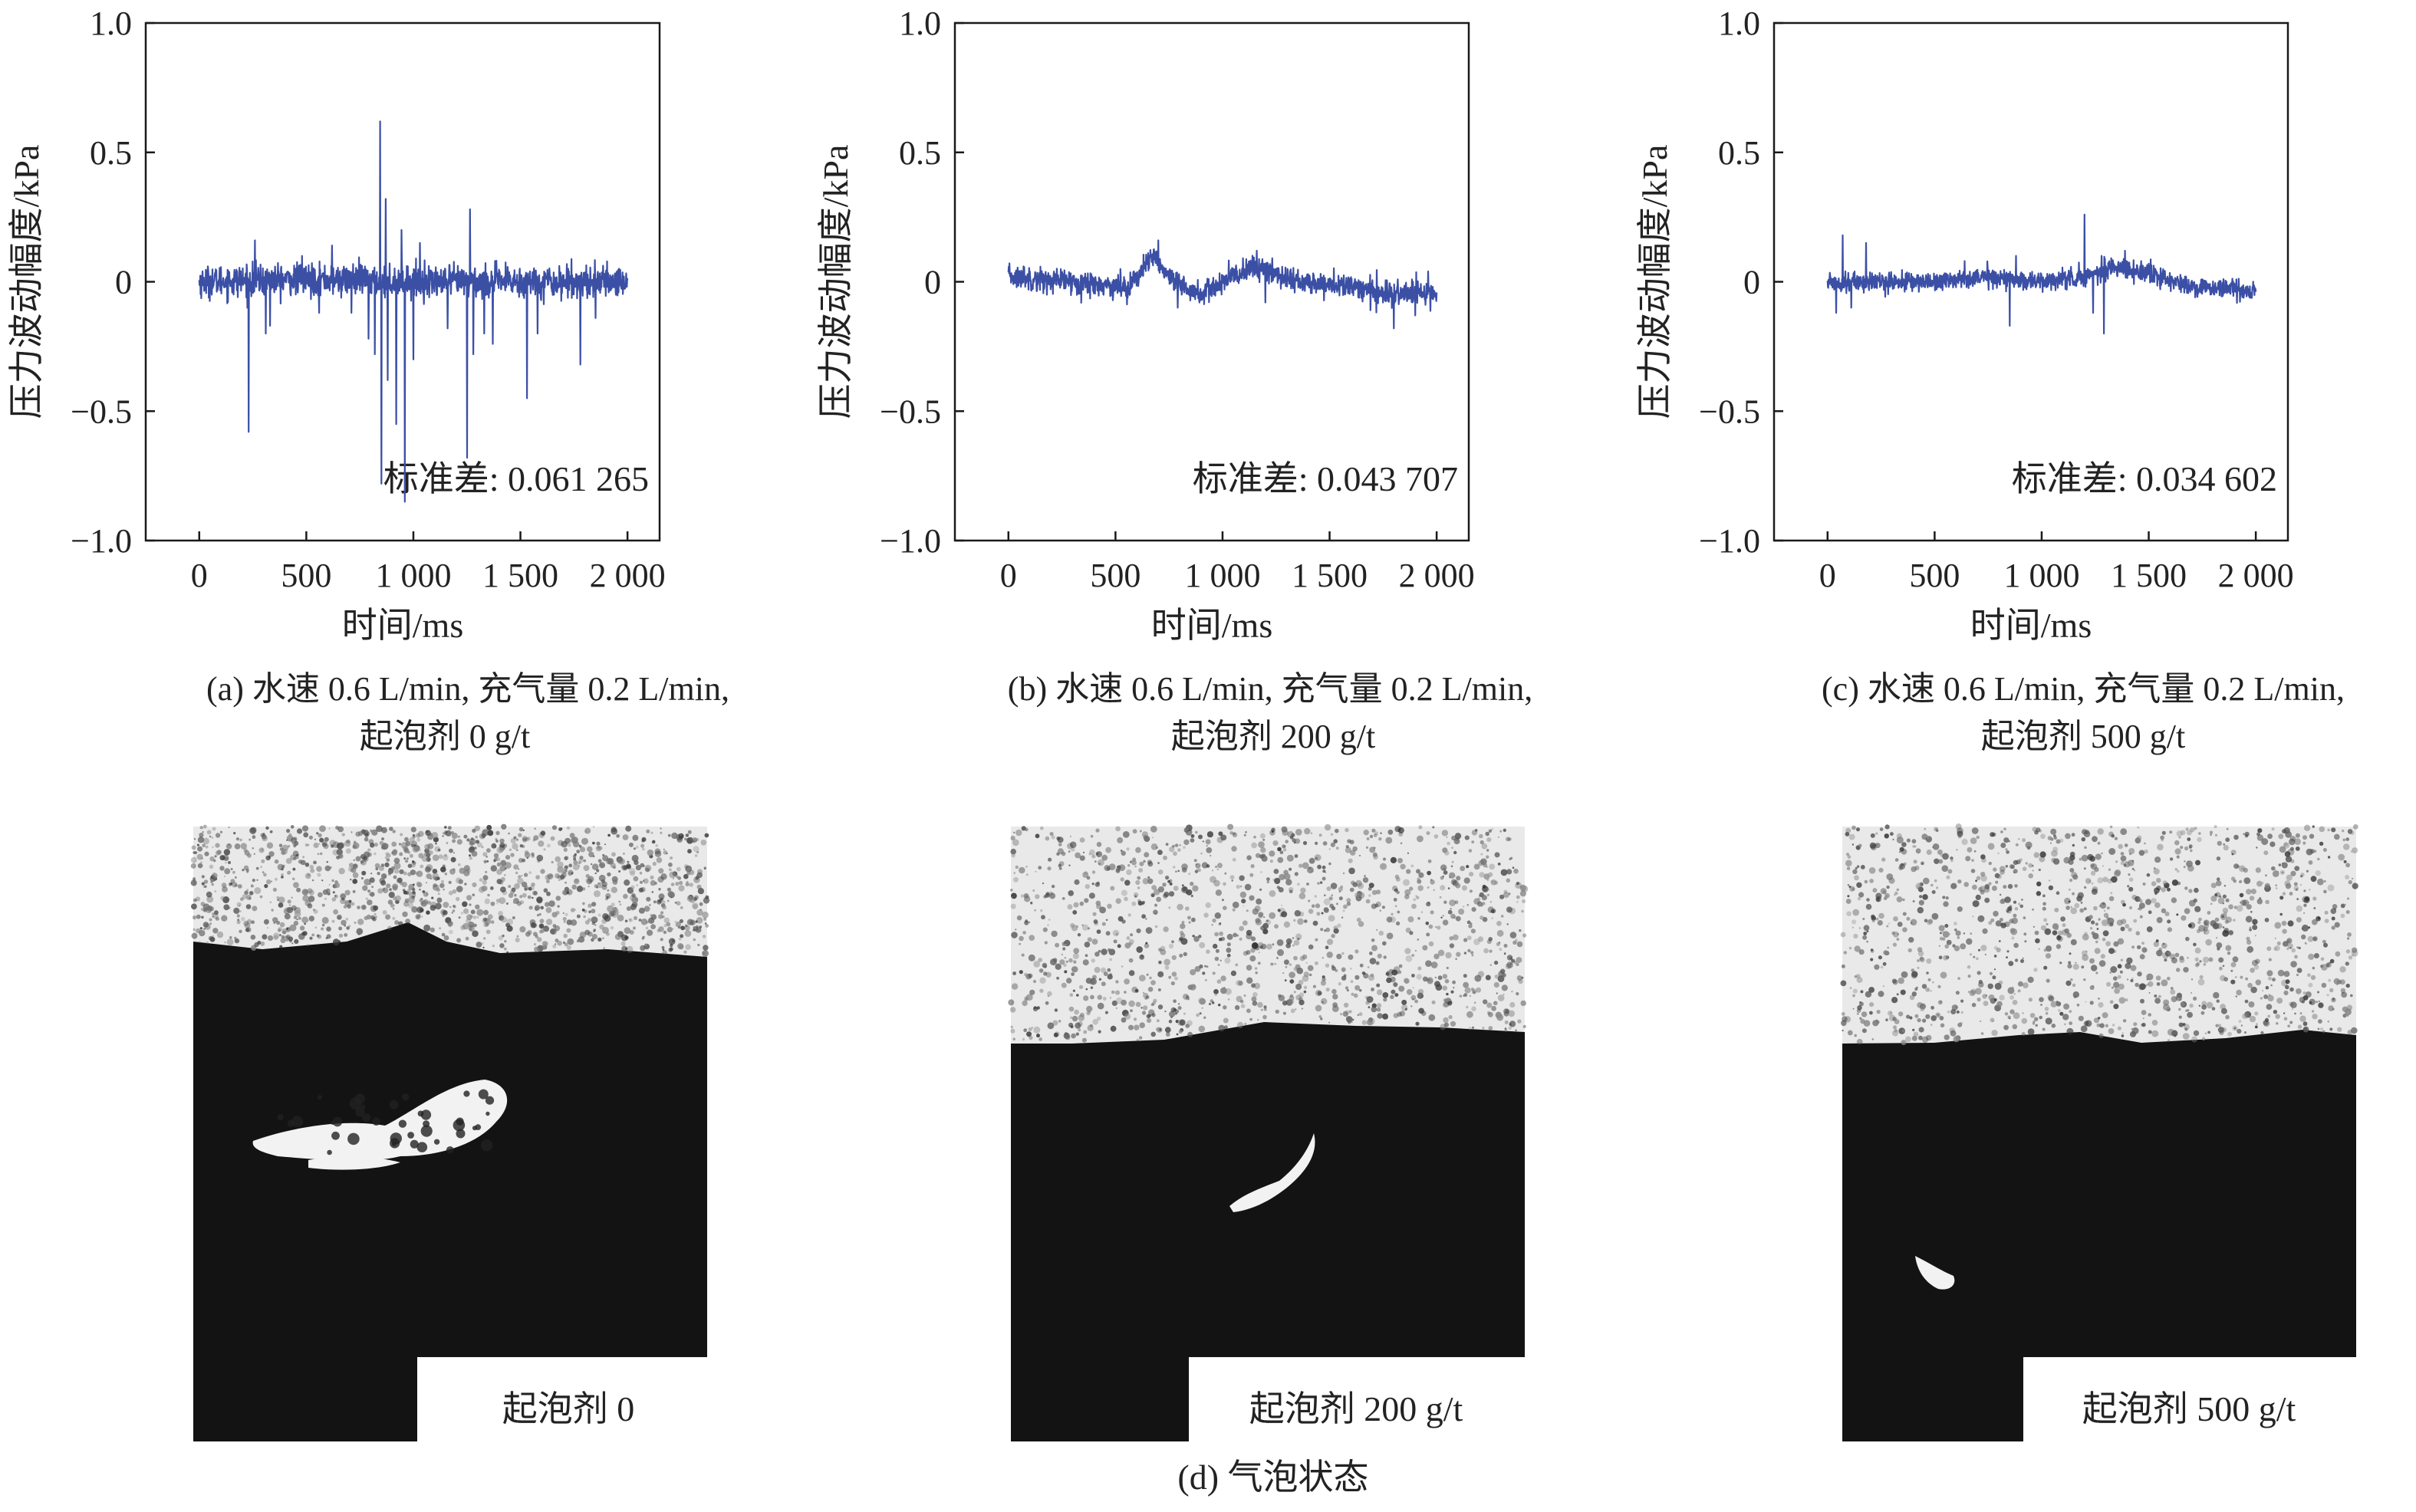 The image size is (2416, 1512). Describe the element at coordinates (1730, 541) in the screenshot. I see `y-tick-label: −1.0` at that location.